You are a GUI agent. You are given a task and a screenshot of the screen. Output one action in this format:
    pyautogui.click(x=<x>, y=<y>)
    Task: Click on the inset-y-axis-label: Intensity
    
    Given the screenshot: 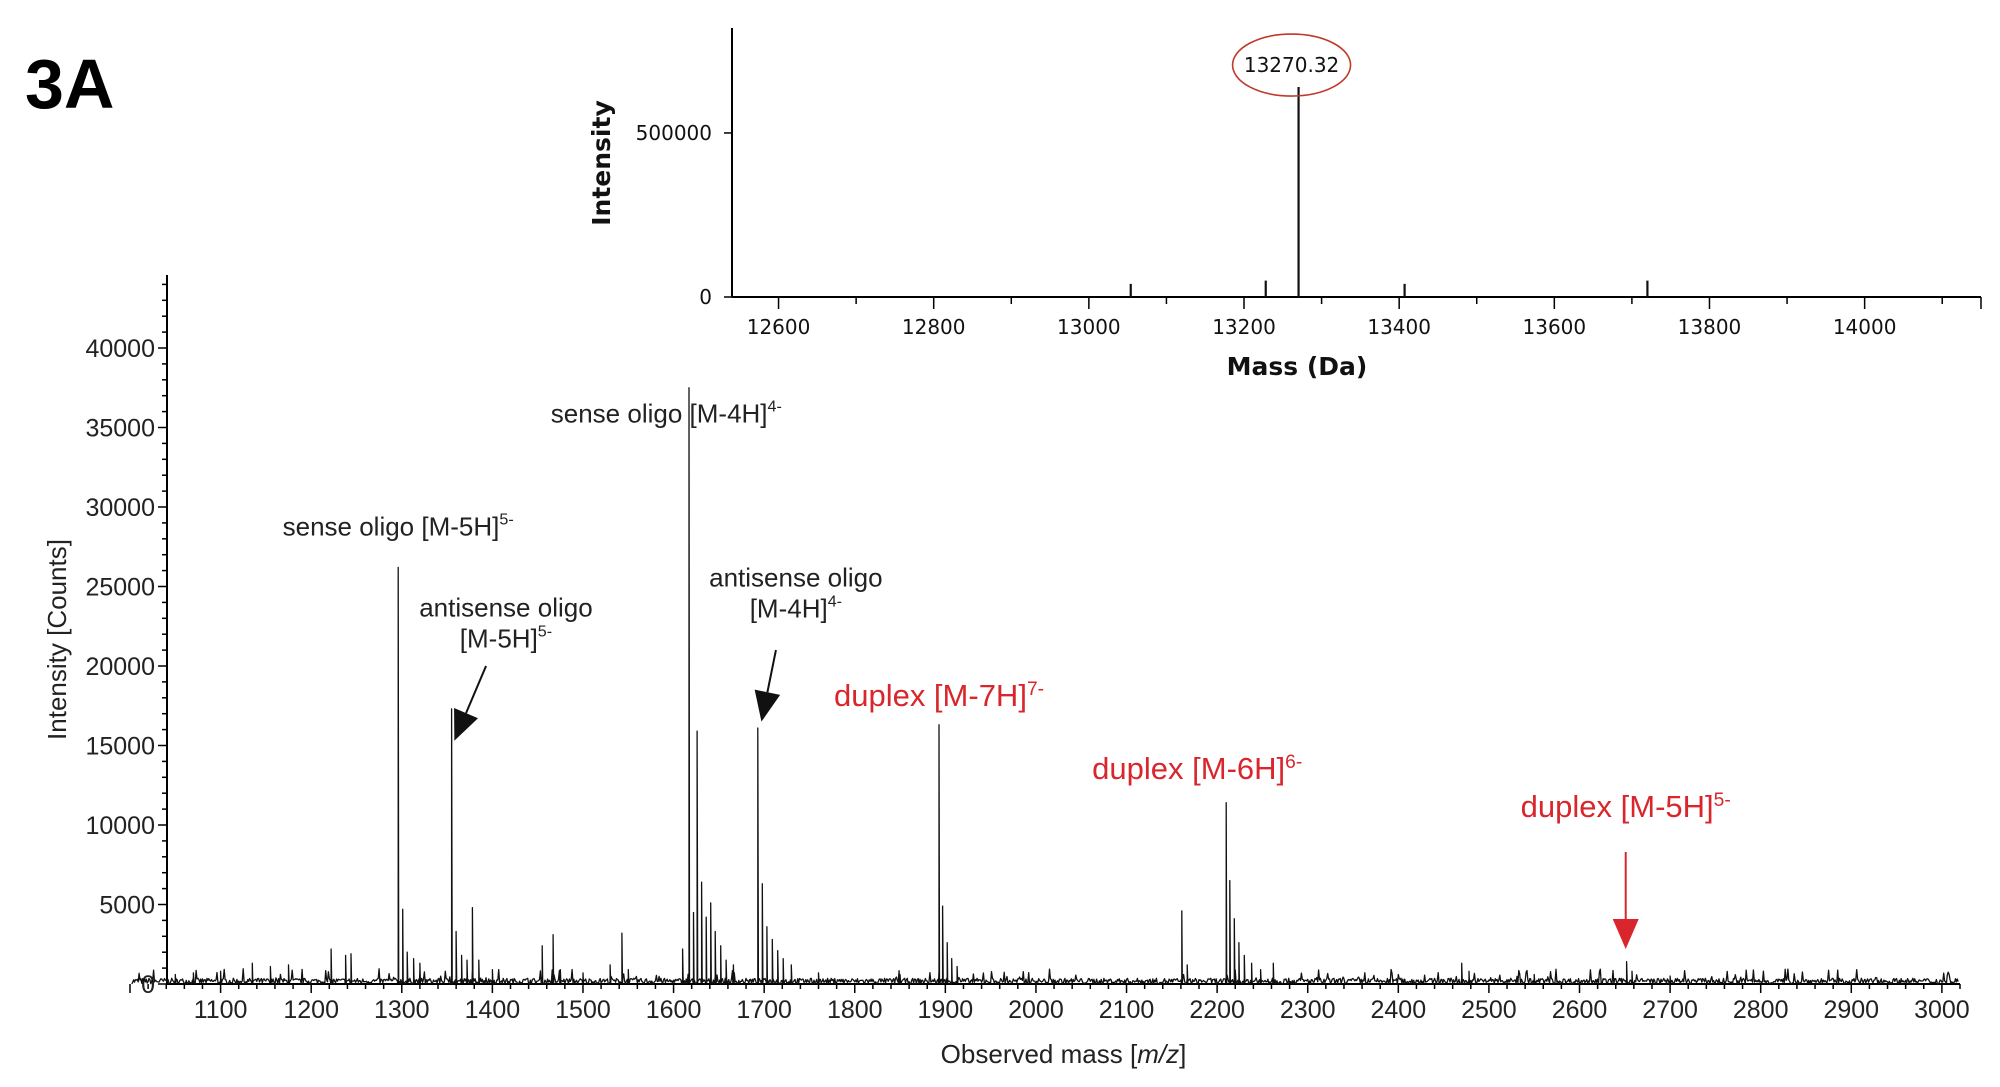 What is the action you would take?
    pyautogui.click(x=601, y=163)
    